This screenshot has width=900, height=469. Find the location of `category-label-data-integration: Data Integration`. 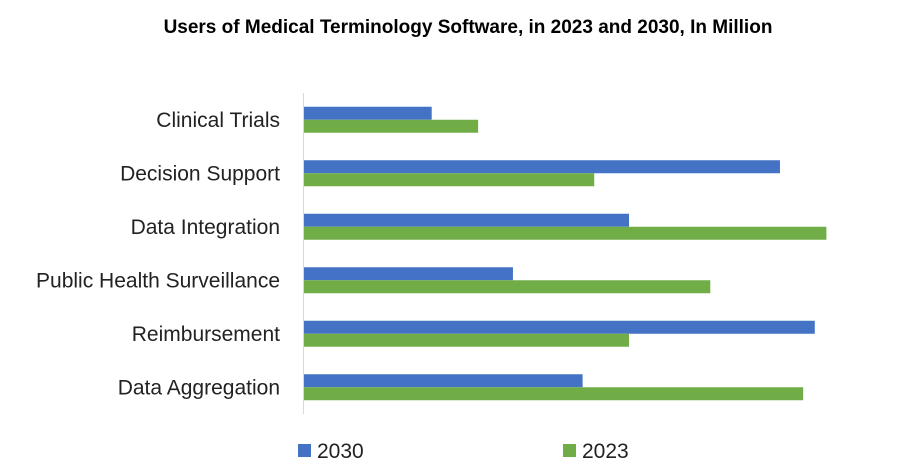

category-label-data-integration: Data Integration is located at coordinates (205, 227).